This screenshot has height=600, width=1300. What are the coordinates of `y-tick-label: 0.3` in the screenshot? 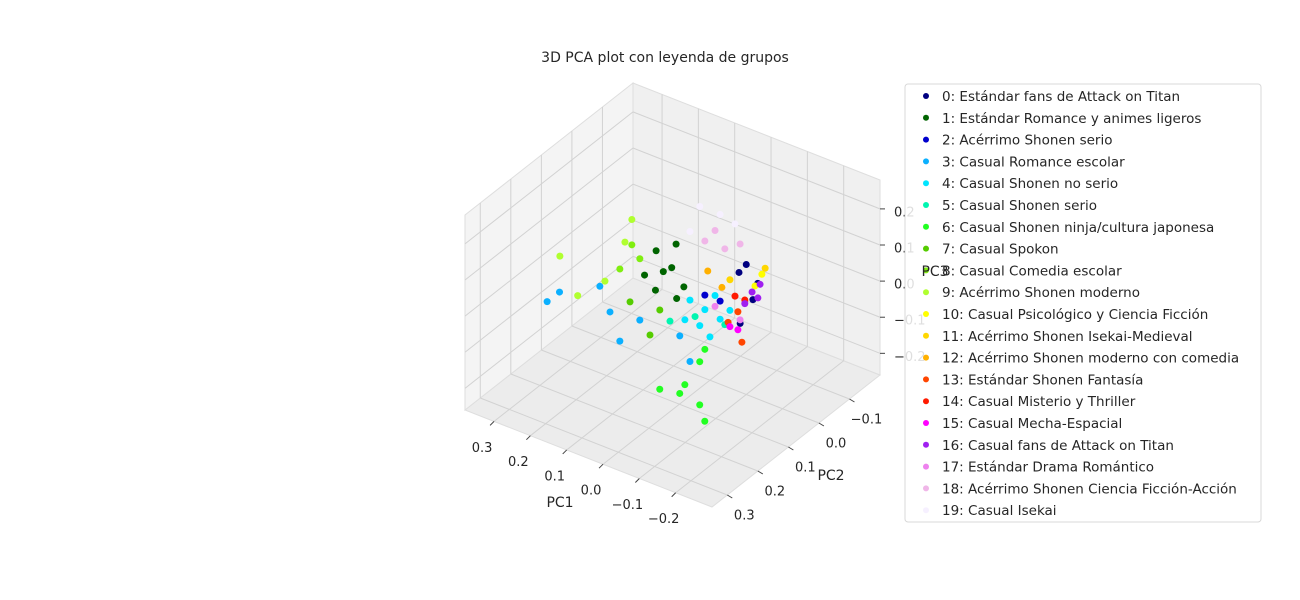 It's located at (744, 516).